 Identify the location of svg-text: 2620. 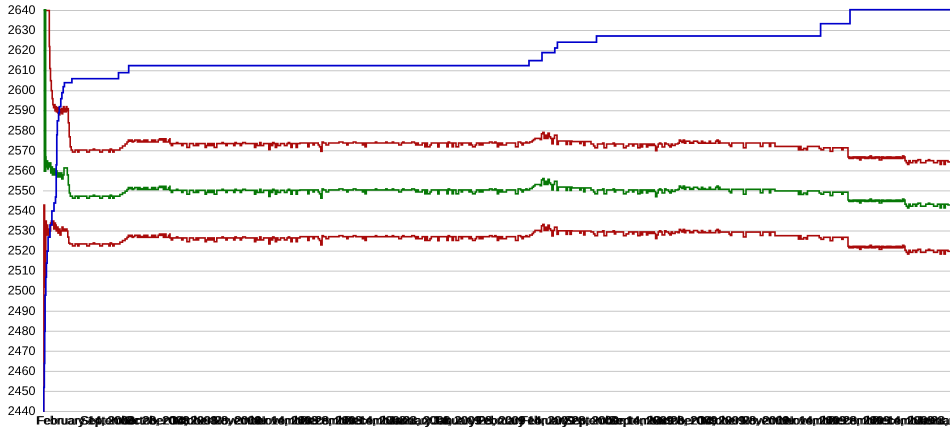
(22, 50).